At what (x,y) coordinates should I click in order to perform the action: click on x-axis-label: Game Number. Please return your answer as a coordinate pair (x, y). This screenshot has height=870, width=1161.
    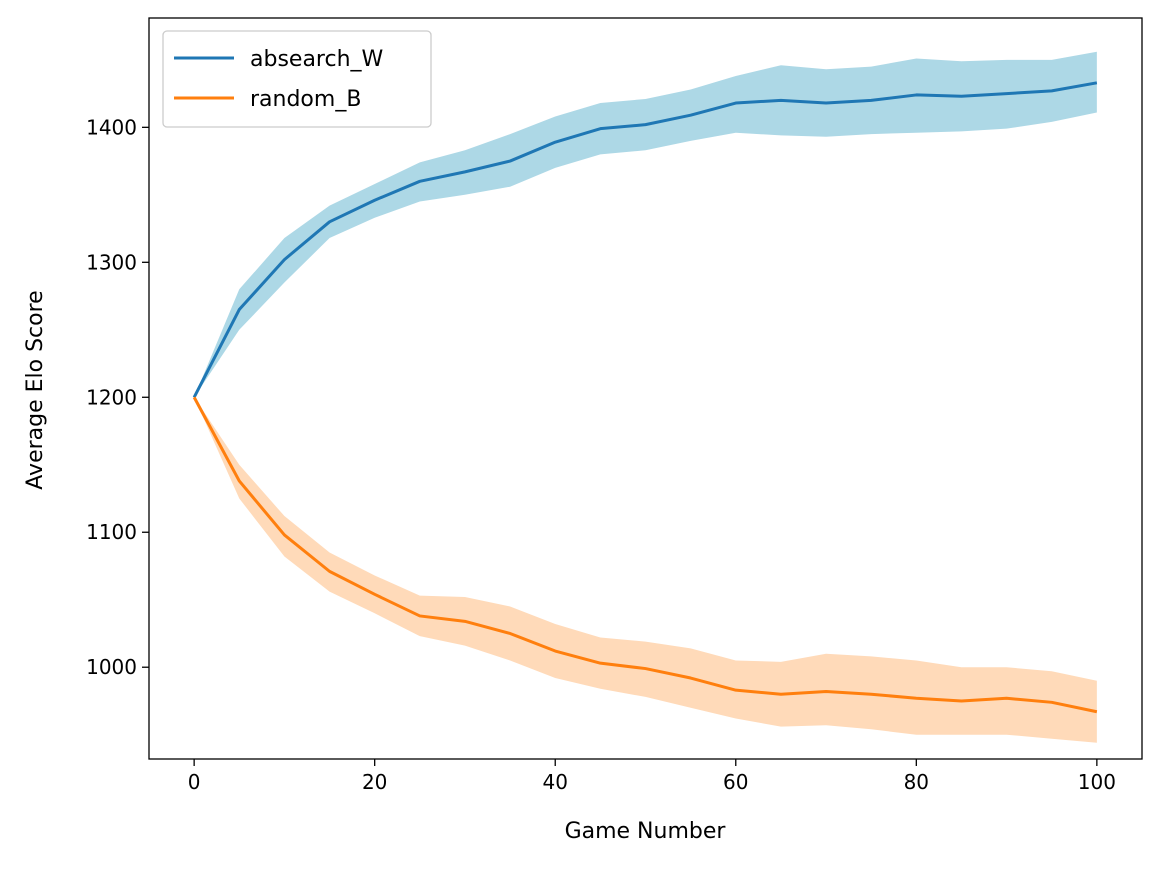
    Looking at the image, I should click on (646, 831).